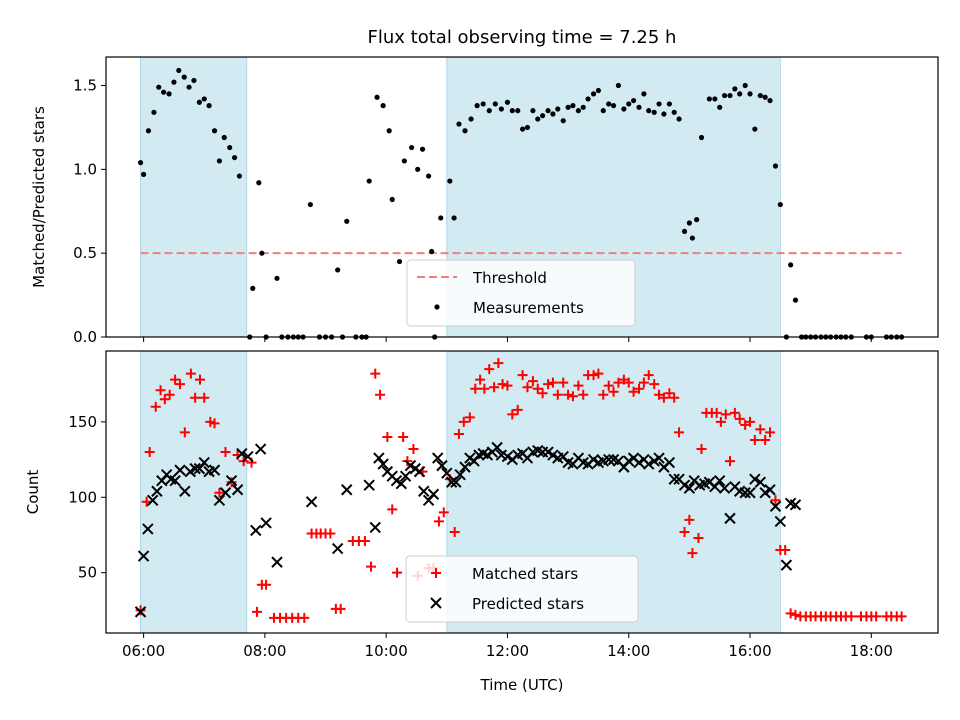 The image size is (960, 720). What do you see at coordinates (85, 86) in the screenshot?
I see `top-y-tick-label: 1.5` at bounding box center [85, 86].